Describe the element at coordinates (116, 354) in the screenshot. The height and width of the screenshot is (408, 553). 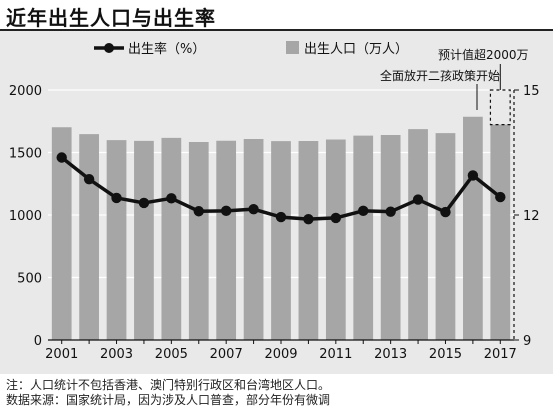
I see `x-tick-label: 2003` at that location.